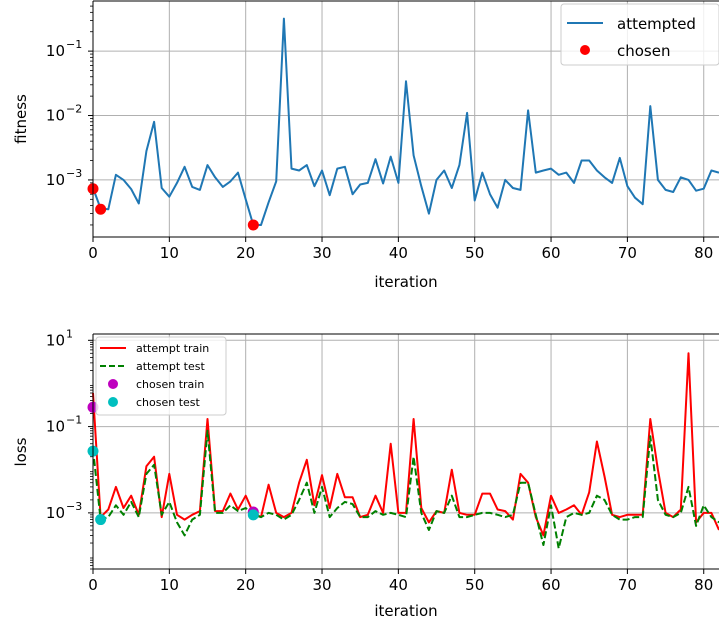  Describe the element at coordinates (21, 119) in the screenshot. I see `fitness-y-label: fitness` at that location.